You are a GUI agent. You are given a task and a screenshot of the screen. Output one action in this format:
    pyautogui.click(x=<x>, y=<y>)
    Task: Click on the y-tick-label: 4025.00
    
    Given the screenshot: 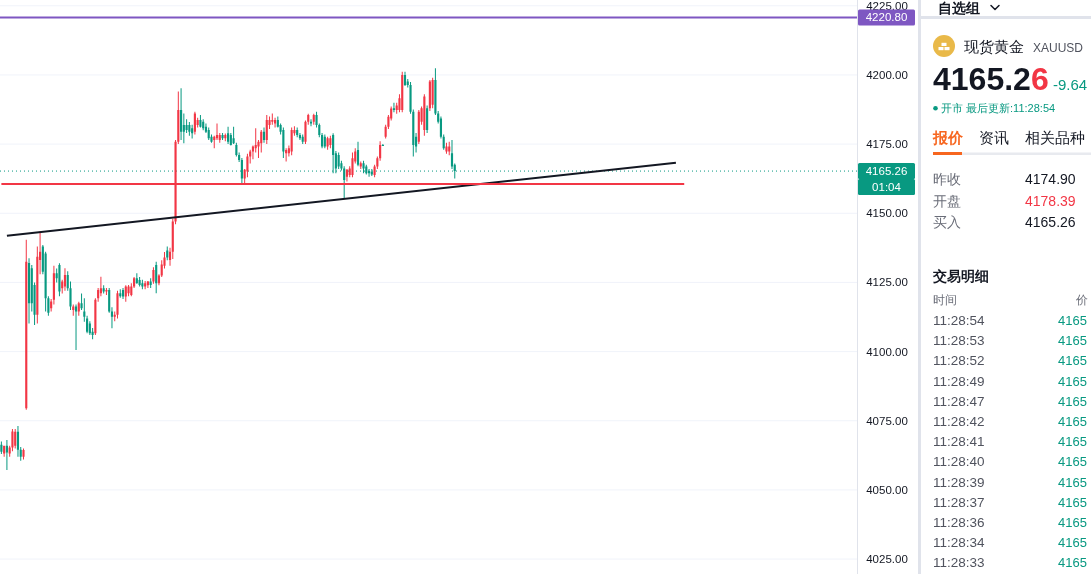 What is the action you would take?
    pyautogui.click(x=887, y=559)
    